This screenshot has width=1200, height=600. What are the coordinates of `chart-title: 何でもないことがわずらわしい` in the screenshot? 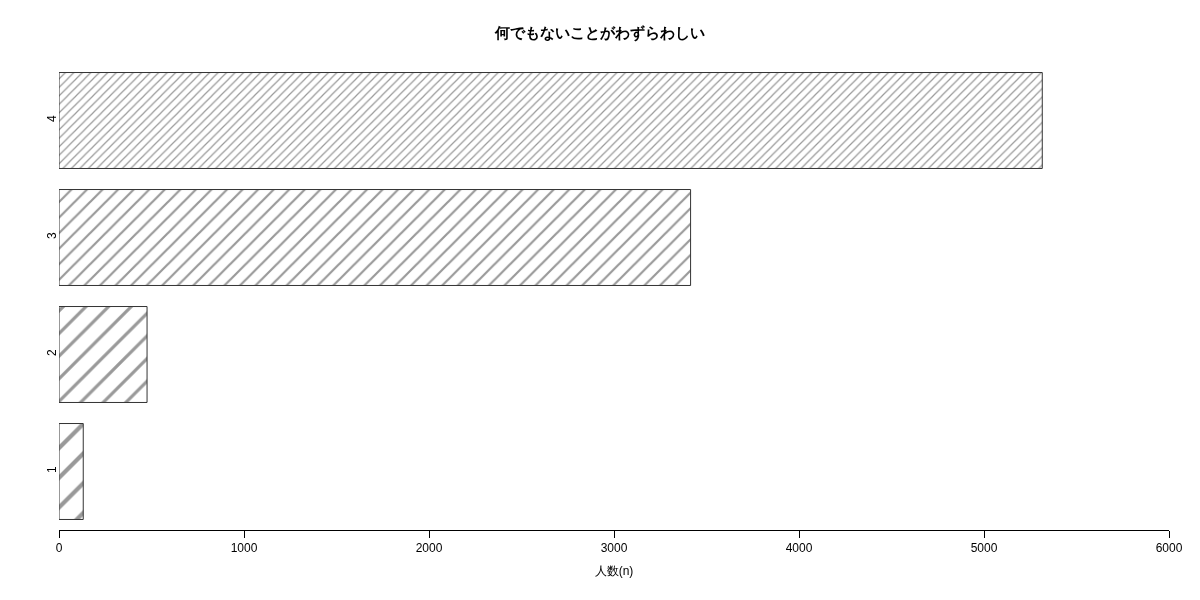 It's located at (599, 32).